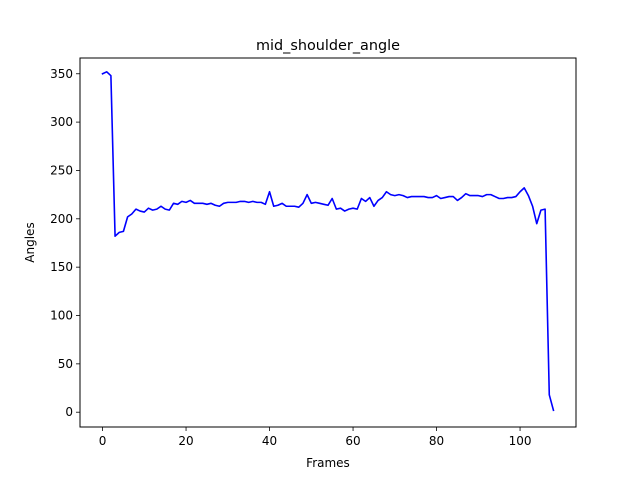  What do you see at coordinates (61, 170) in the screenshot?
I see `y-tick-label: 250` at bounding box center [61, 170].